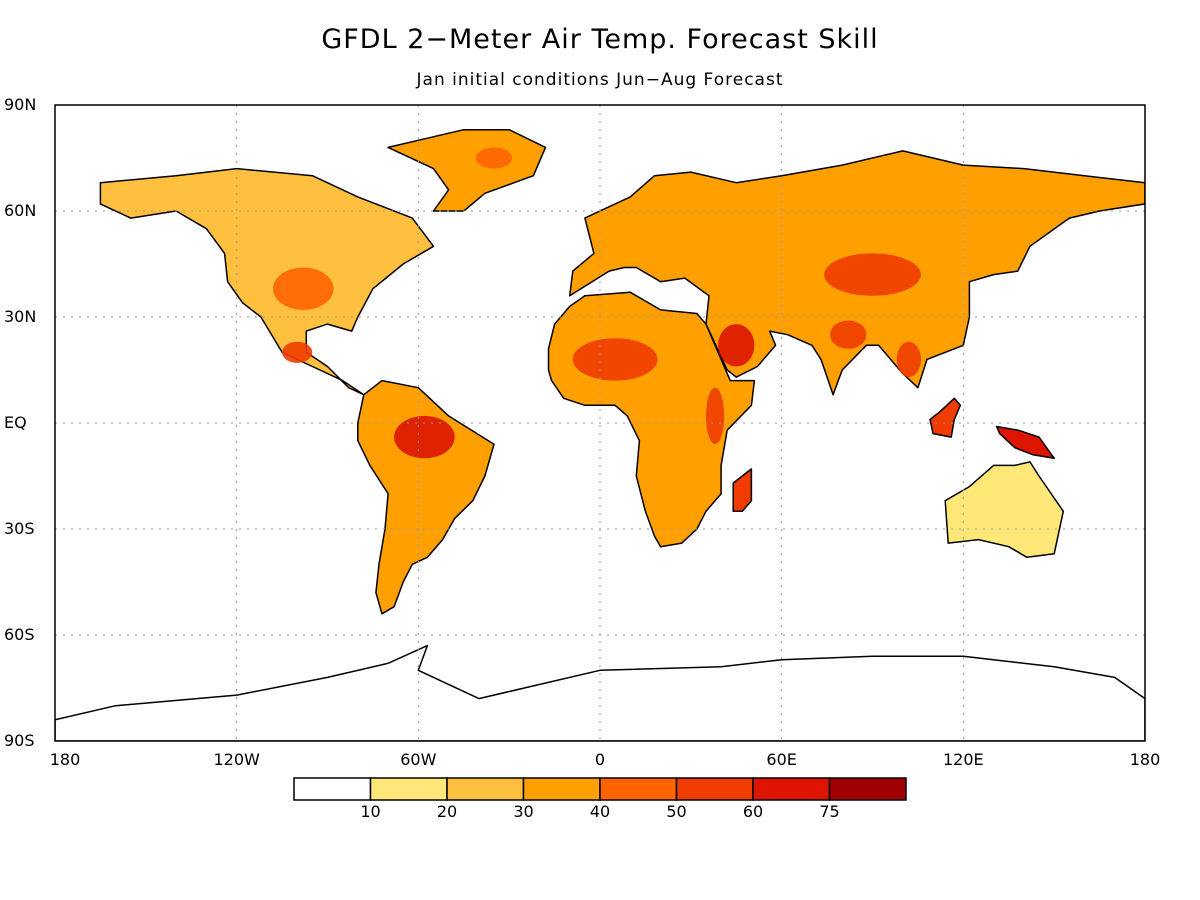 This screenshot has width=1200, height=900. Describe the element at coordinates (426, 497) in the screenshot. I see `land-south-america` at that location.